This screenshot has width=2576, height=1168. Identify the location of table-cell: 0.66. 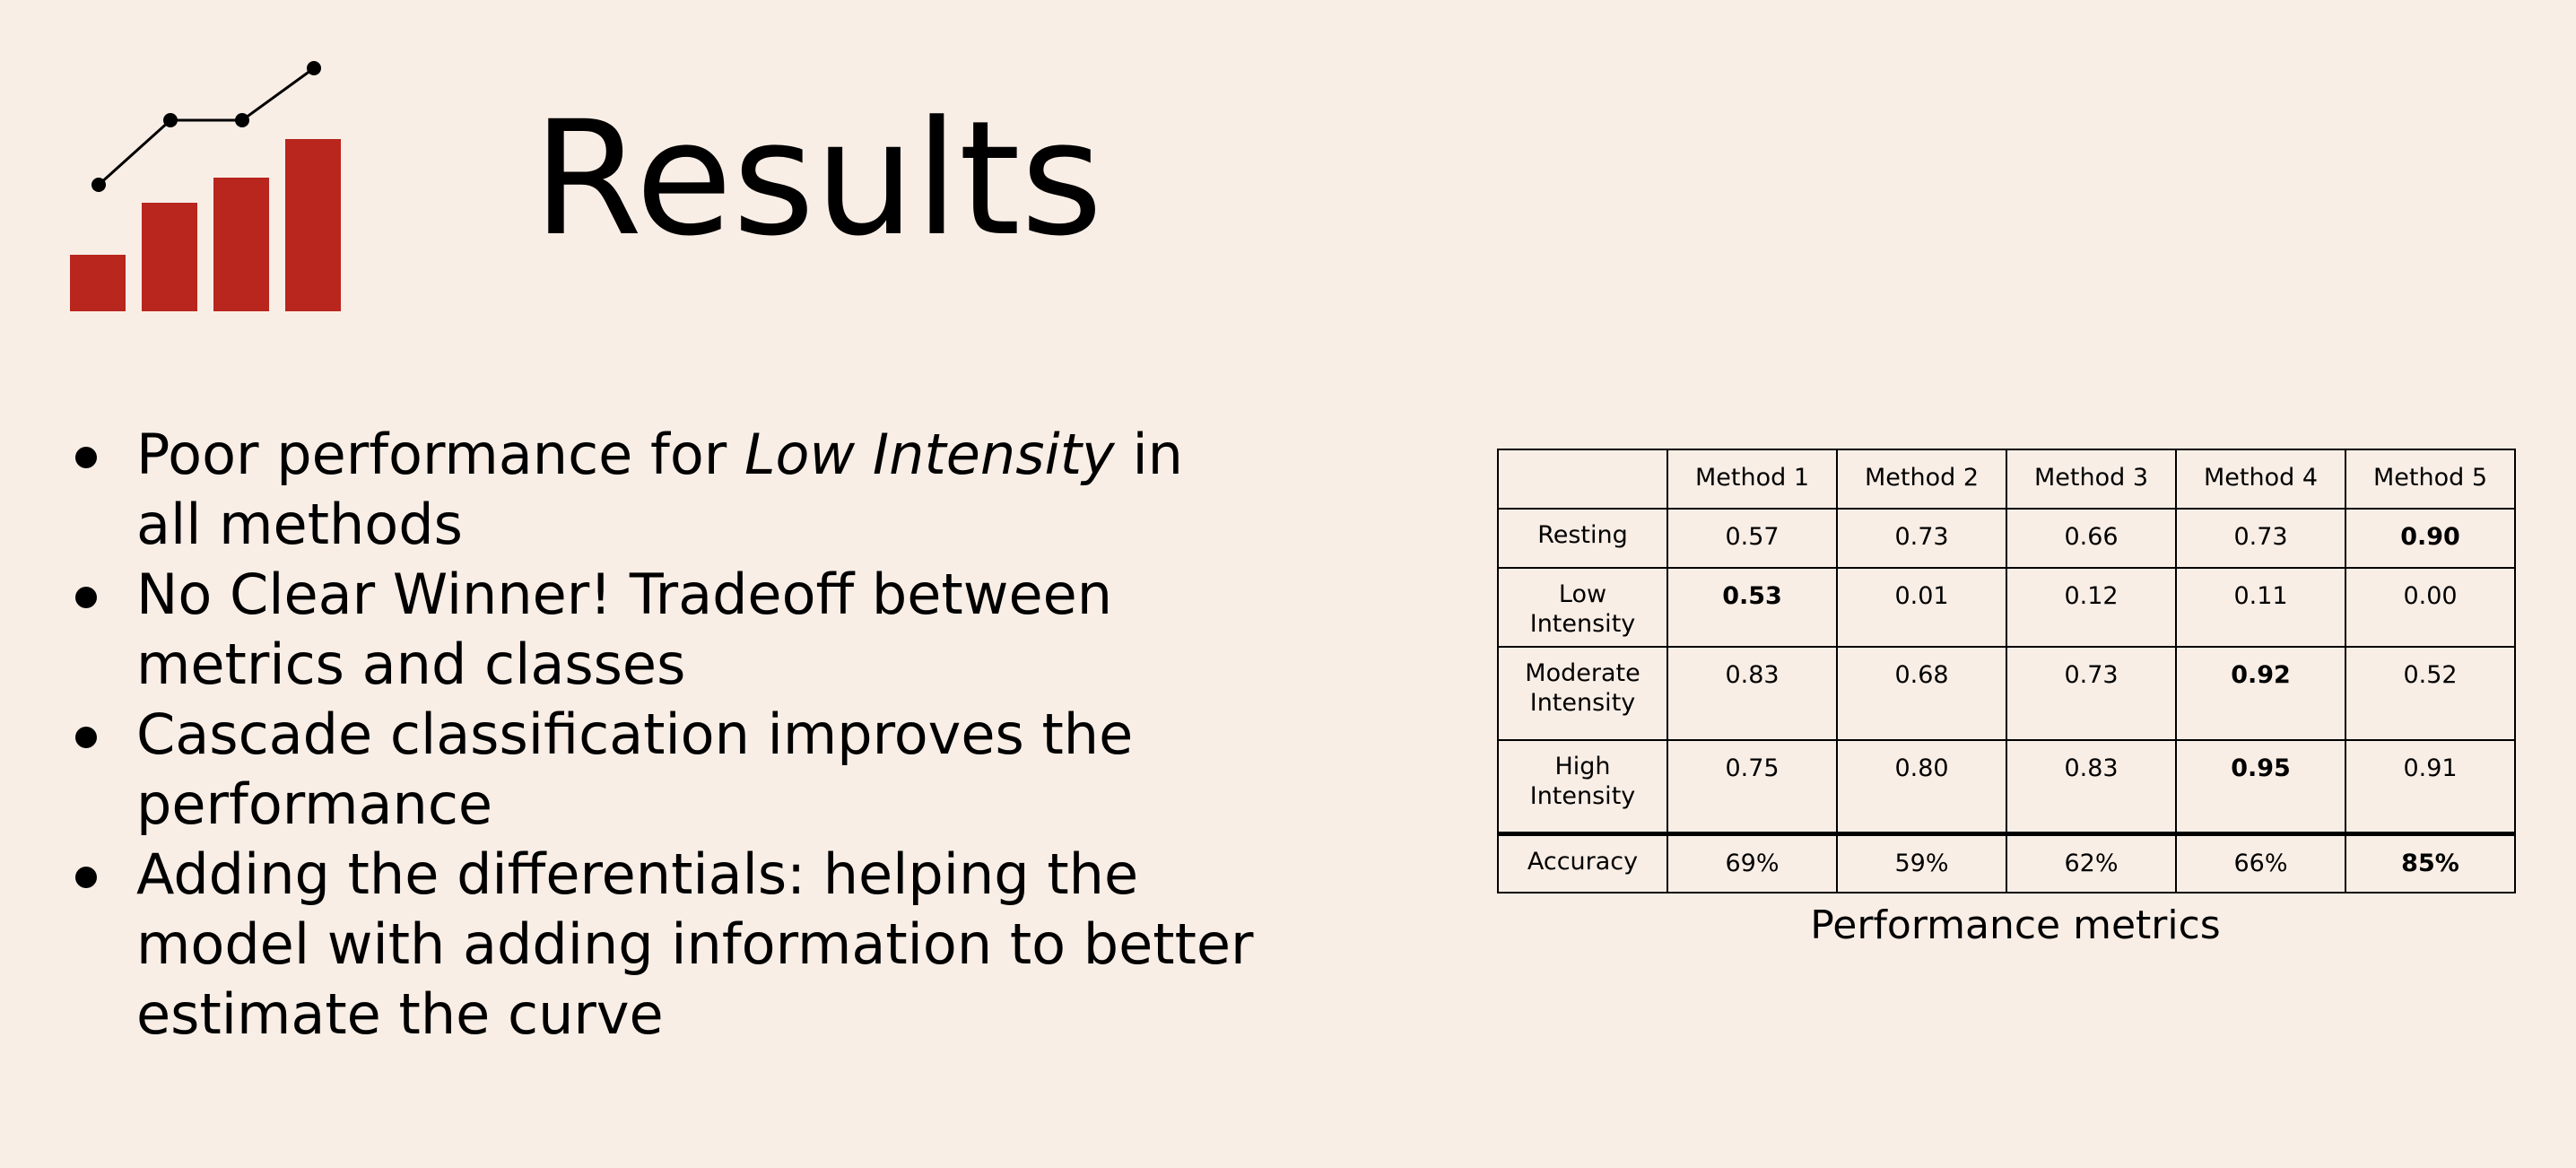
(2091, 538).